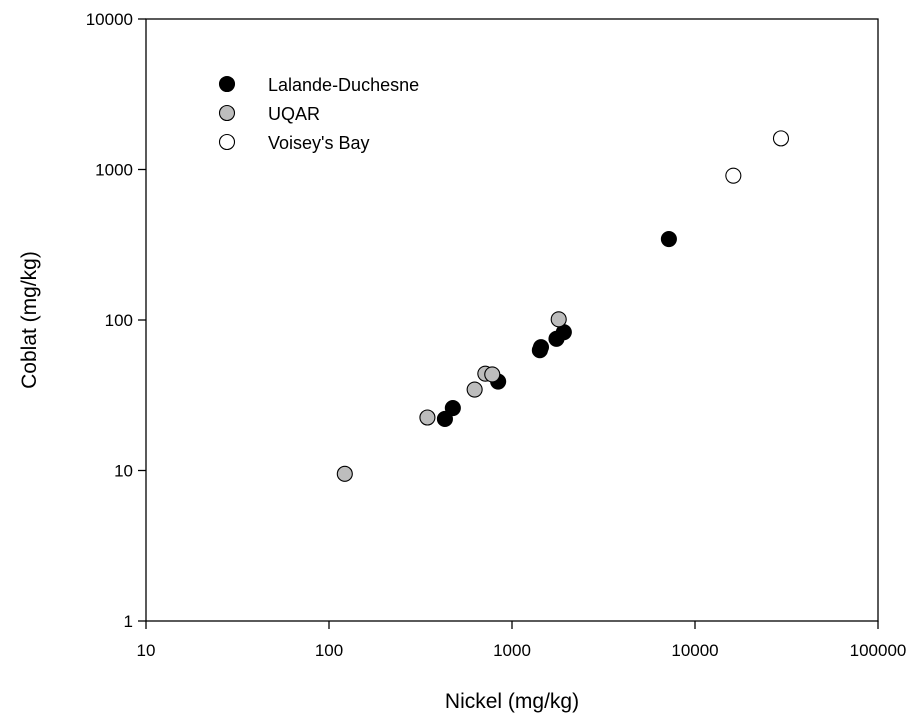 This screenshot has height=717, width=920. I want to click on legend: Lalande-Duchesne UQAR Voisey's Bay, so click(318, 114).